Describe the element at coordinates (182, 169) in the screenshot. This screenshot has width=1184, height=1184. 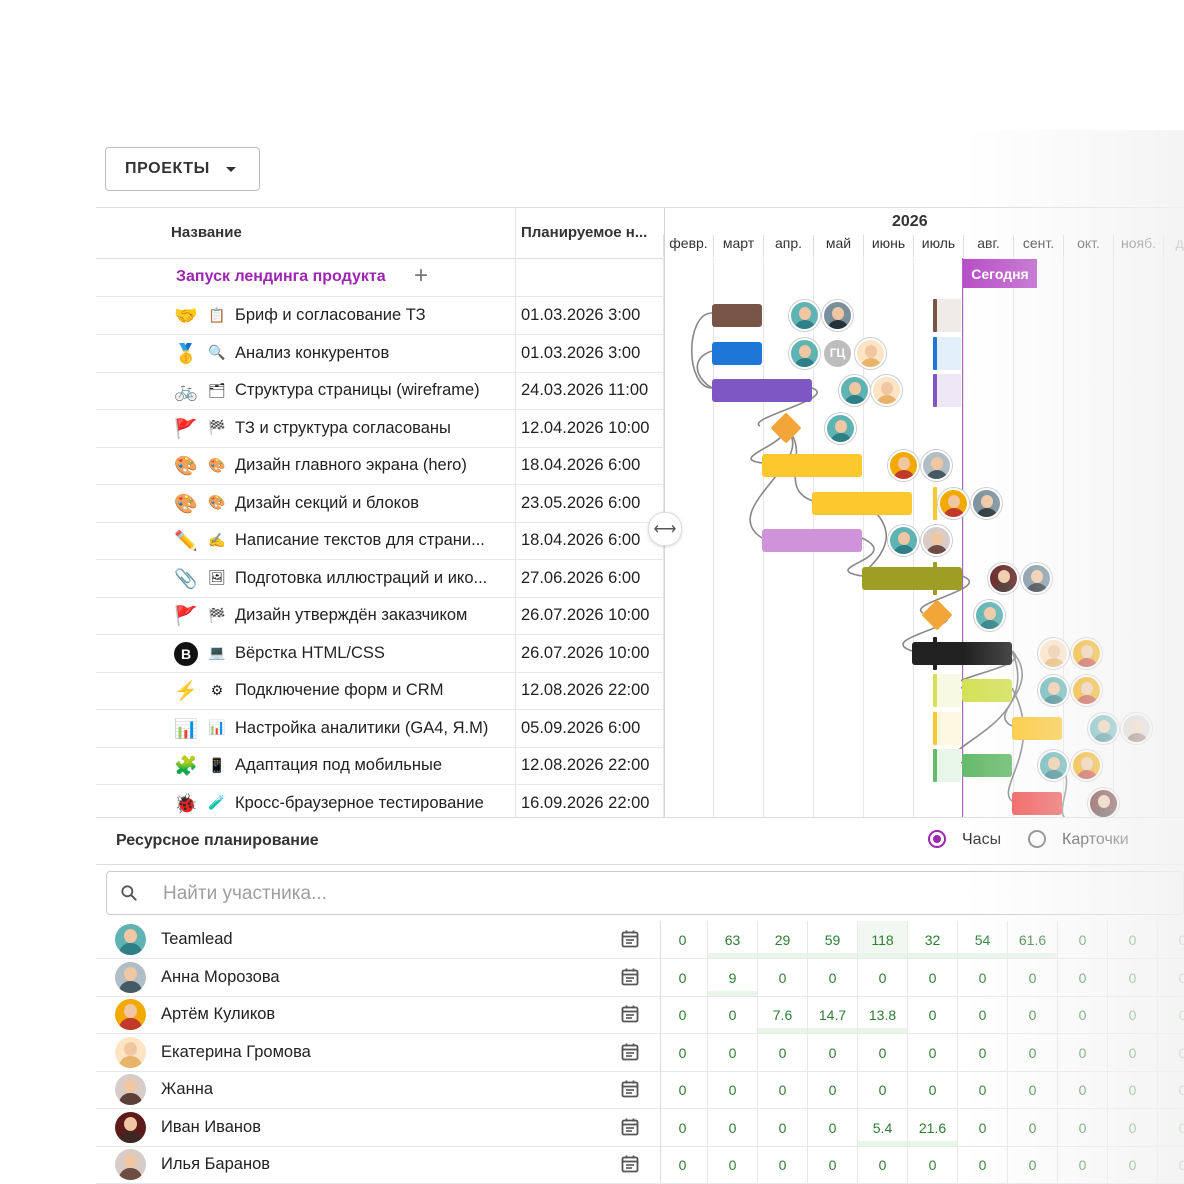
I see `projects-dropdown-button: ПРОЕКТЫ` at that location.